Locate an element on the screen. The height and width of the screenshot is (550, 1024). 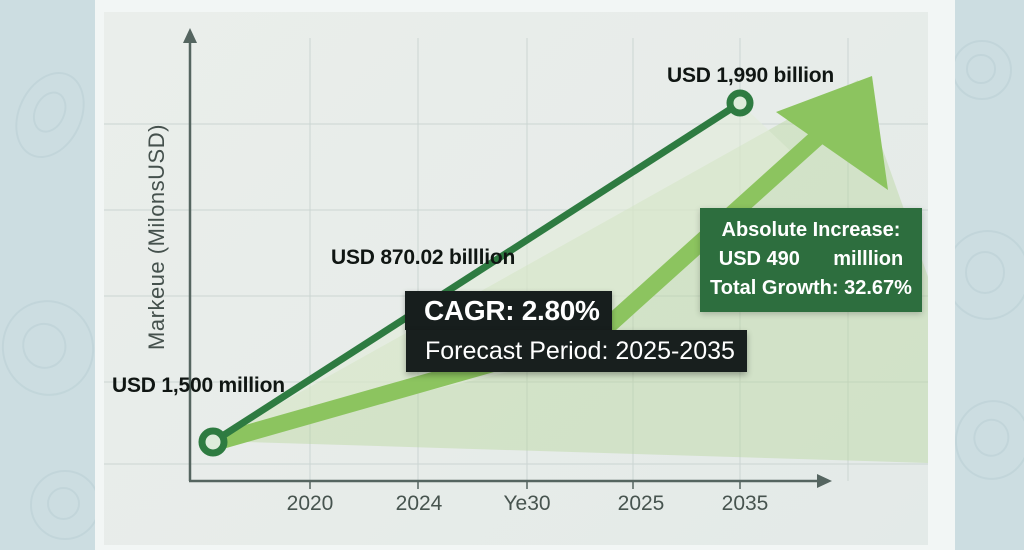
forecast-label: Forecast Period: 2025-2035 is located at coordinates (580, 351).